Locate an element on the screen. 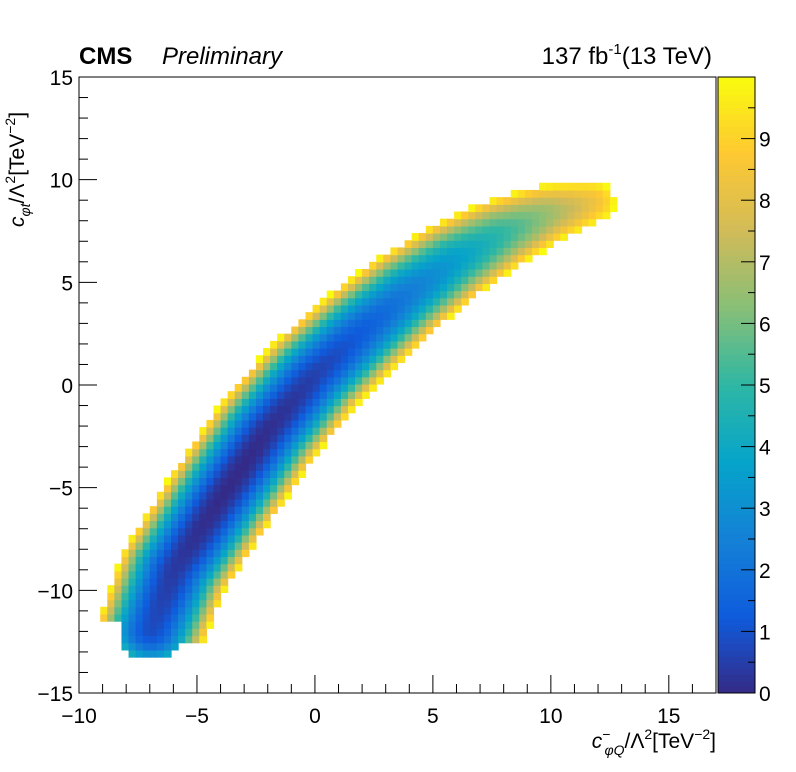 This screenshot has width=796, height=772. y-title-unit-close: ] is located at coordinates (17, 115).